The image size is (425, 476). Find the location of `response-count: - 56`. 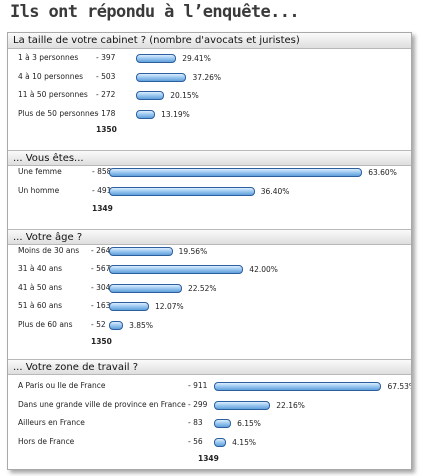

response-count: - 56 is located at coordinates (195, 441).